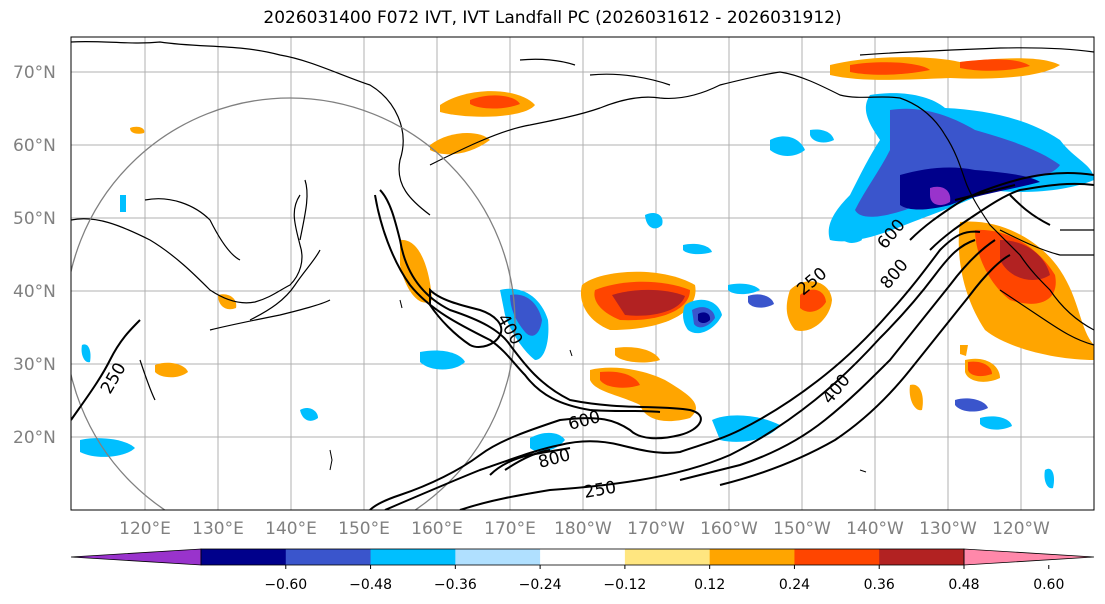 The image size is (1105, 604). What do you see at coordinates (370, 585) in the screenshot?
I see `colorbar-tick-label: −0.48` at bounding box center [370, 585].